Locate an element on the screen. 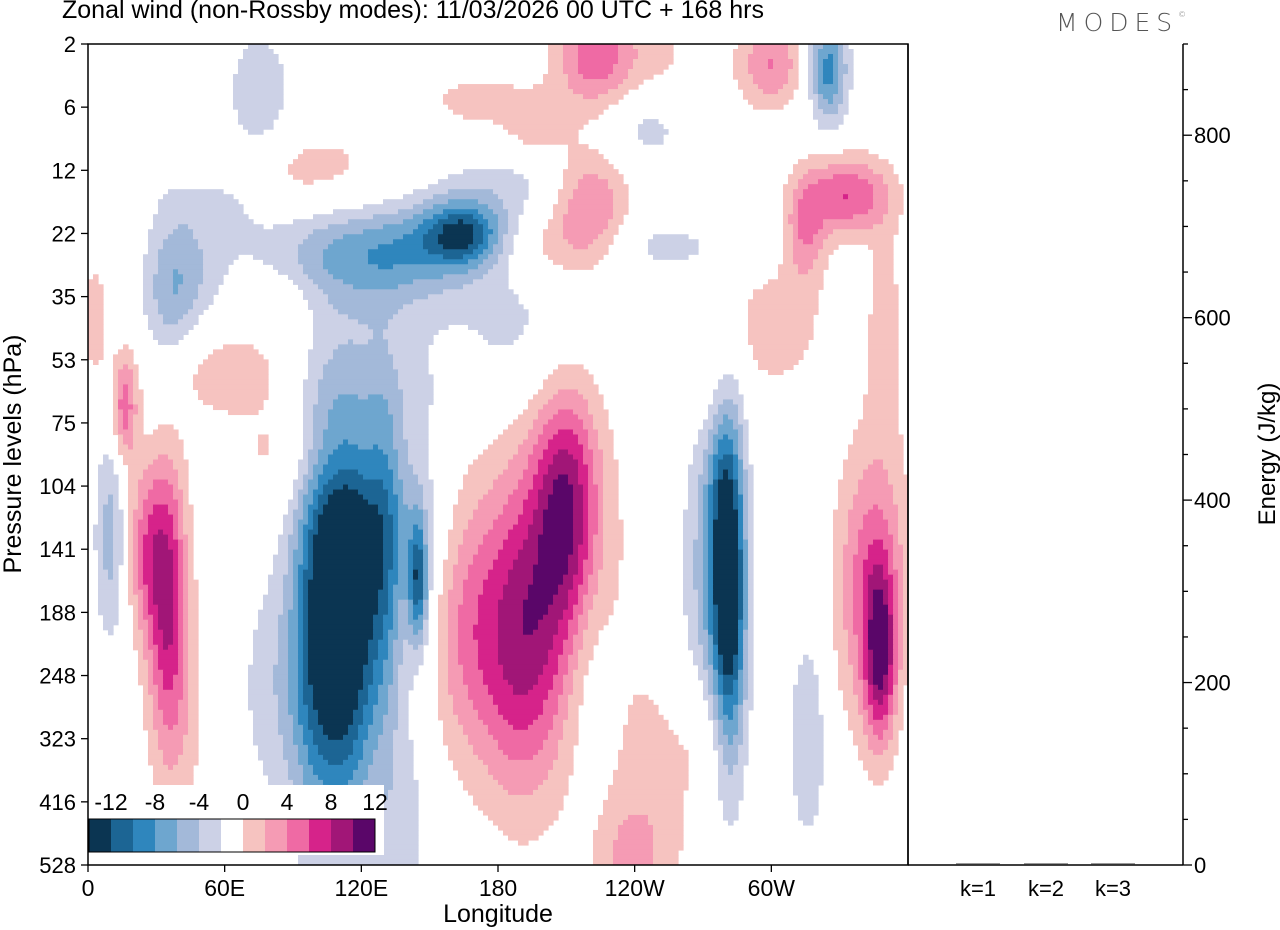 Image resolution: width=1280 pixels, height=930 pixels. energy-bar-k=2 is located at coordinates (1046, 864).